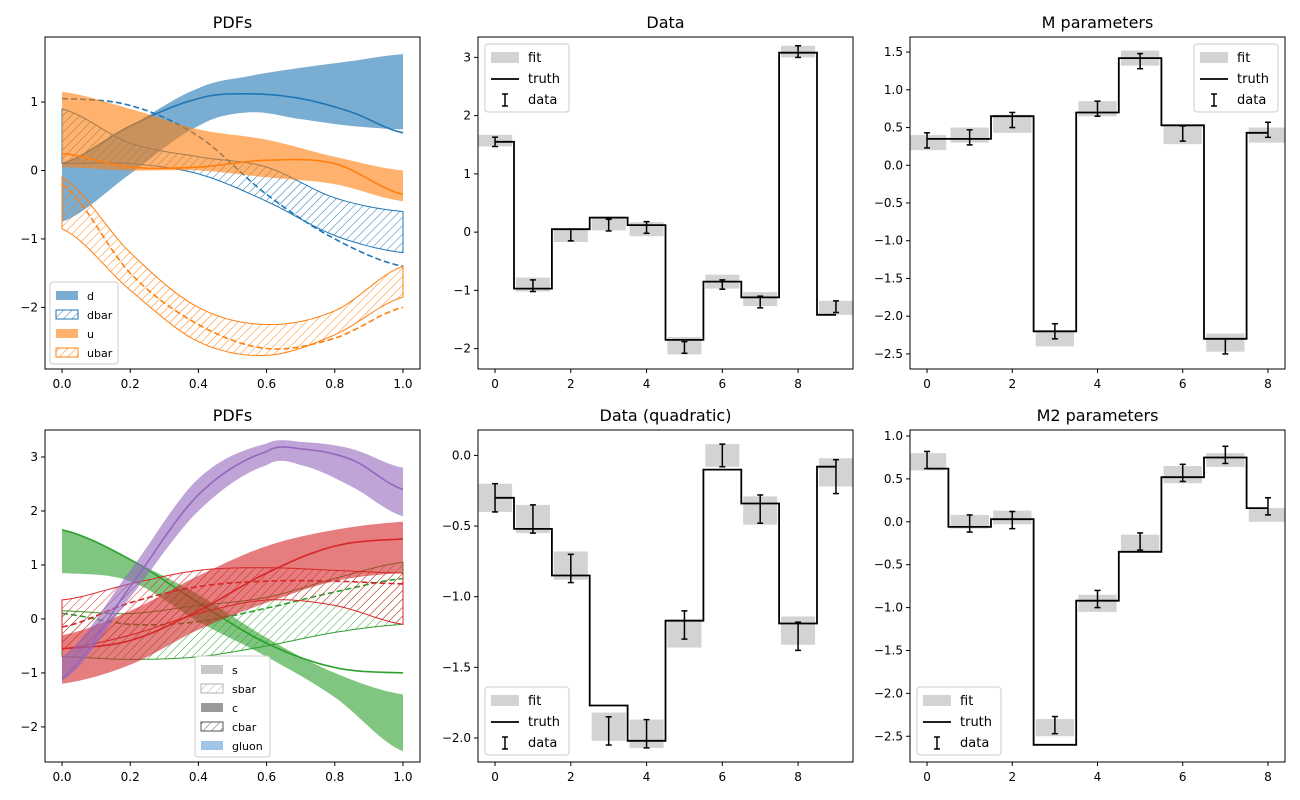 The height and width of the screenshot is (800, 1300). I want to click on x-tick-label: 0.6, so click(266, 777).